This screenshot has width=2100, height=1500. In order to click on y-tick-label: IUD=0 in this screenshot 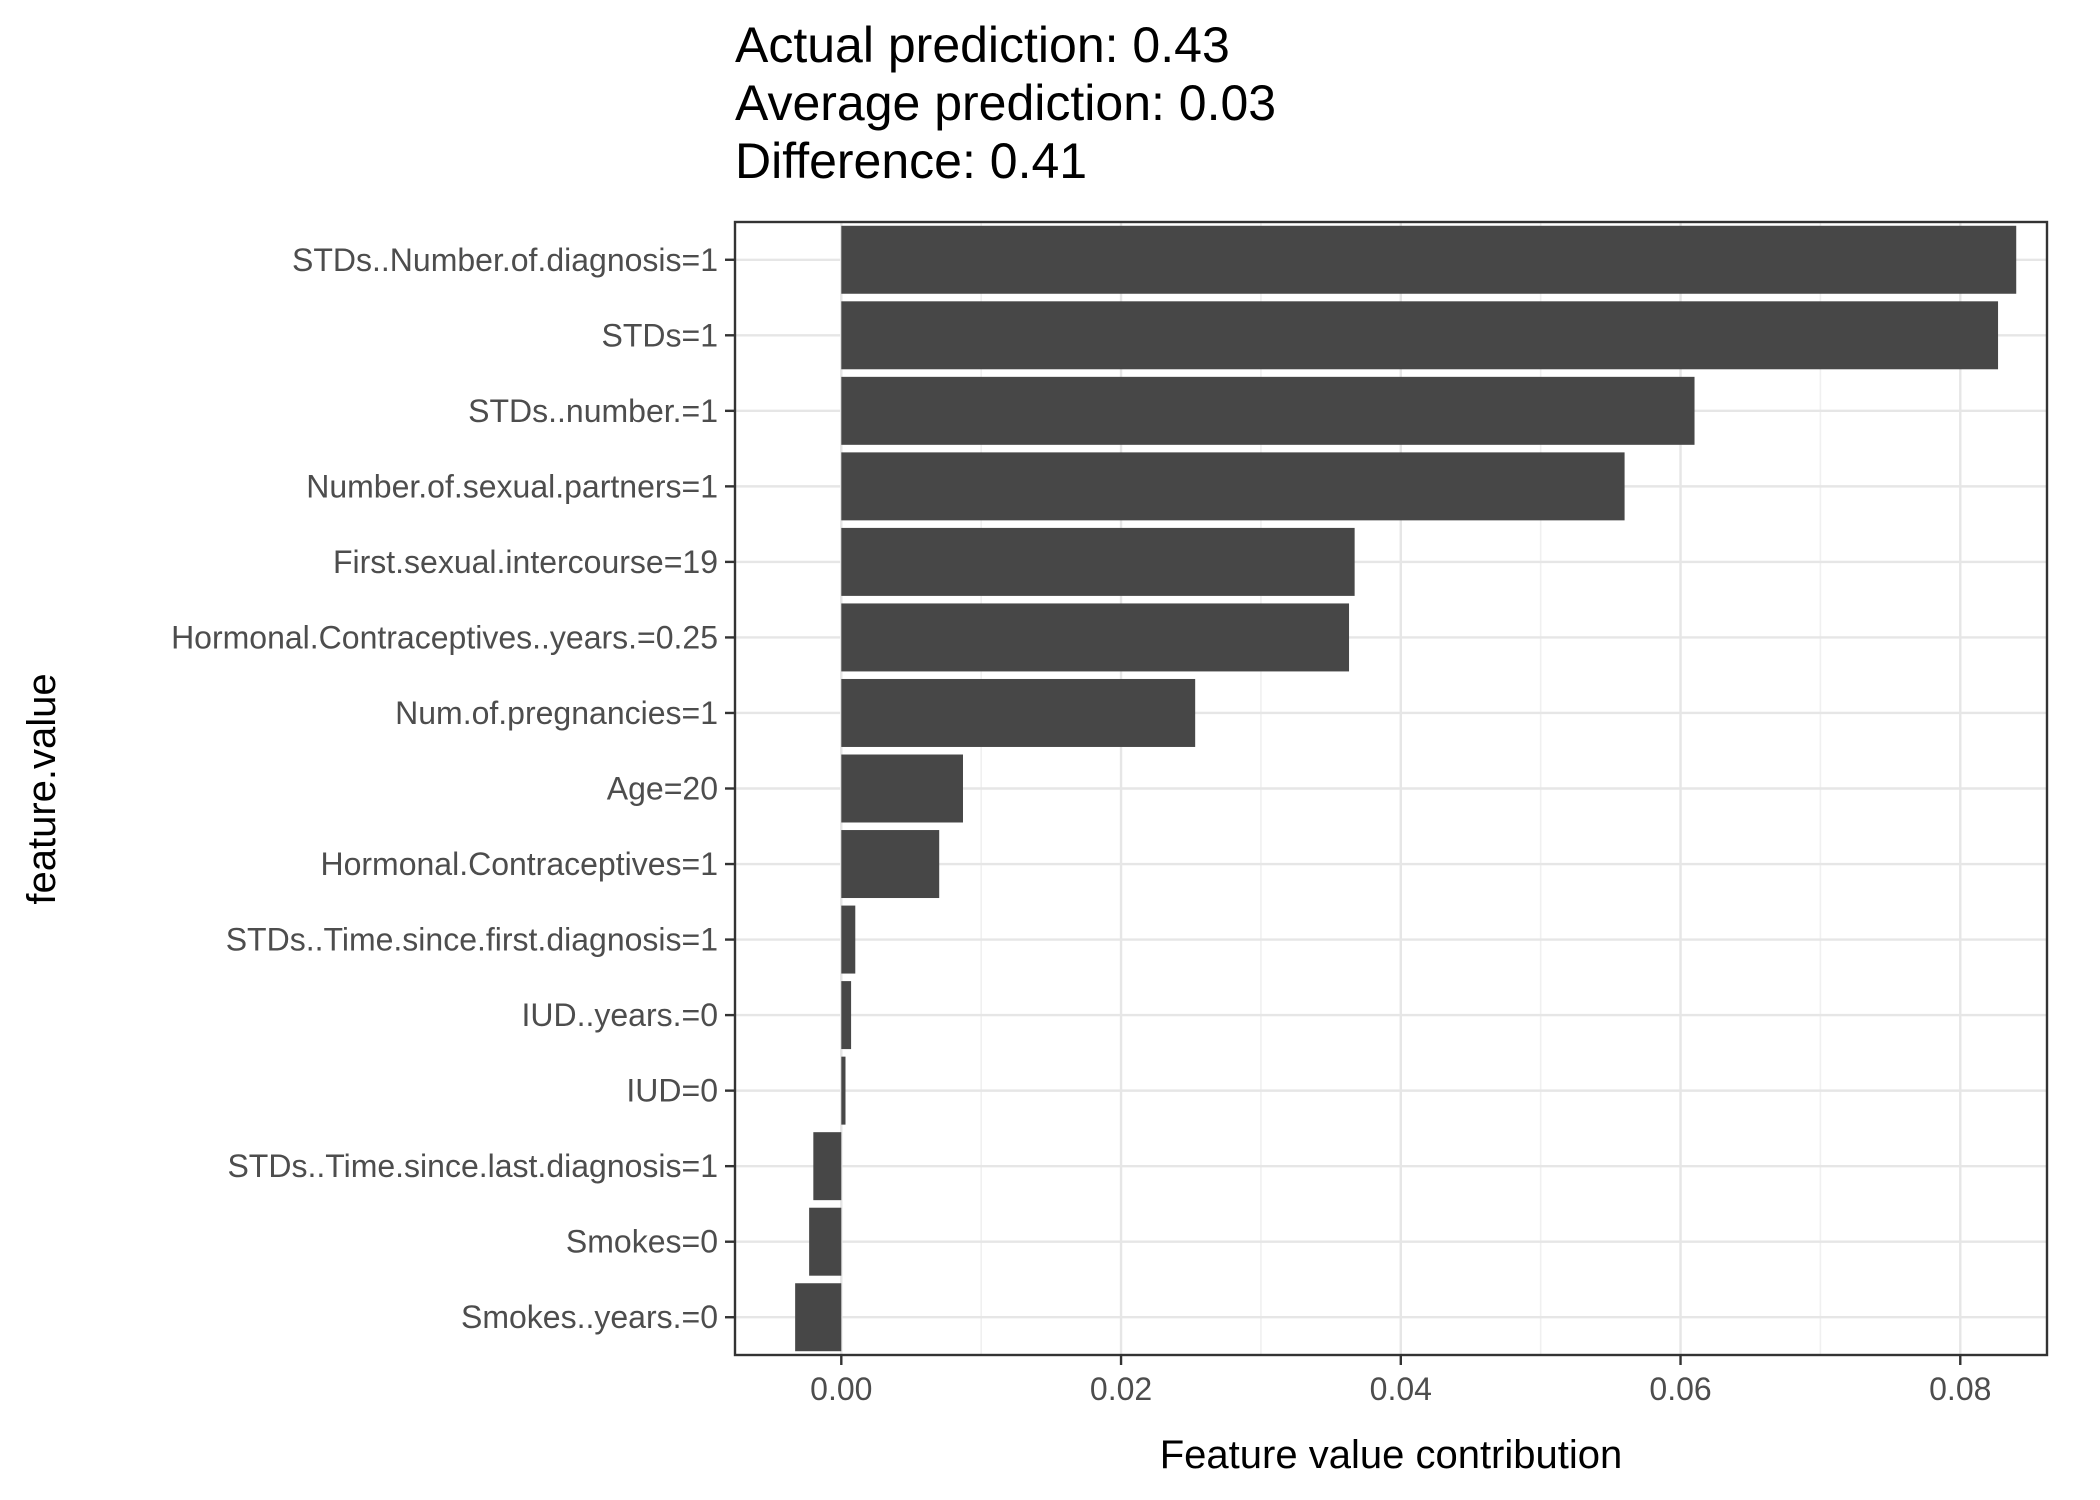, I will do `click(672, 1091)`.